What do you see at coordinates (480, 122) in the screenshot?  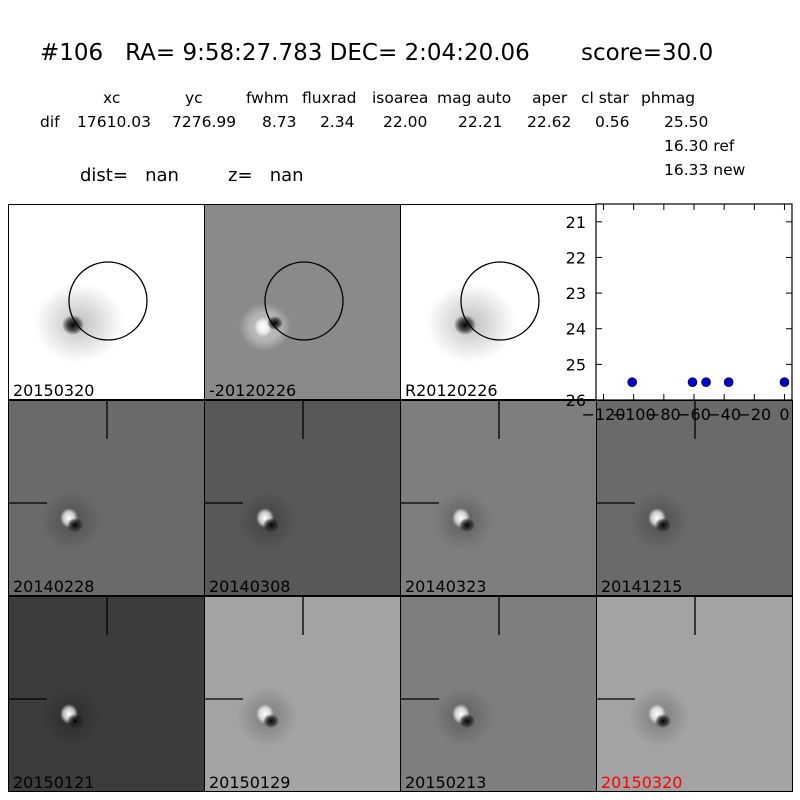 I see `val-mag-auto: 22.21` at bounding box center [480, 122].